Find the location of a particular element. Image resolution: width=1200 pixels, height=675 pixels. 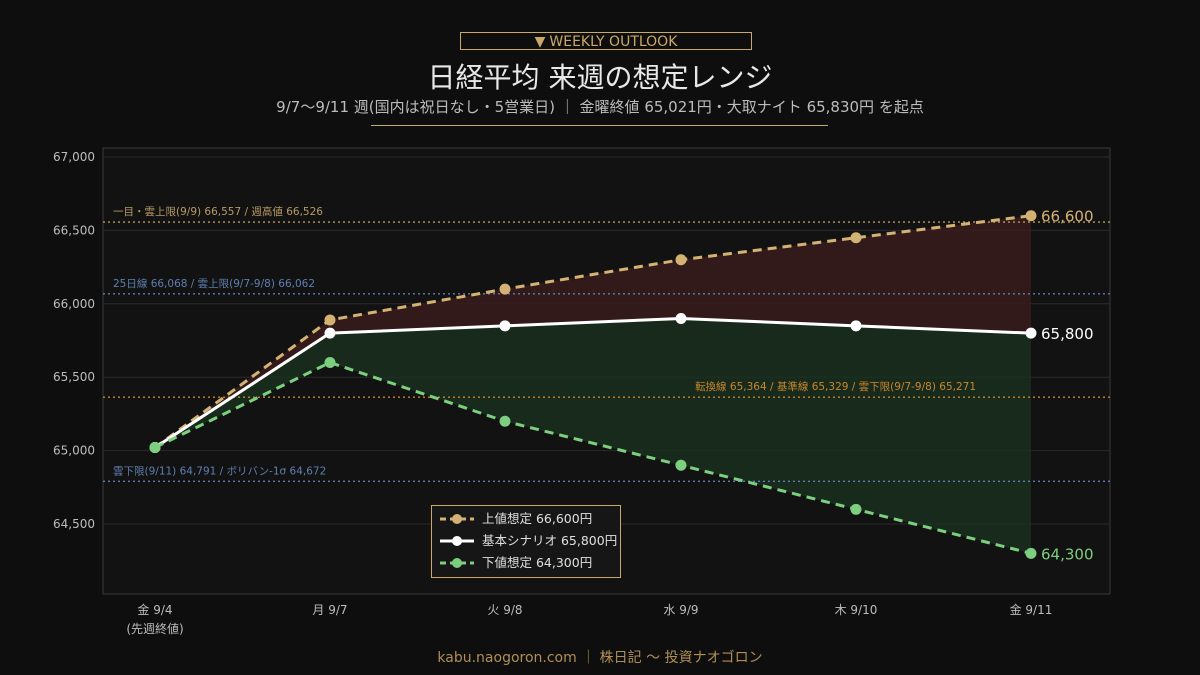

y-tick-label: 64,500 is located at coordinates (74, 524).